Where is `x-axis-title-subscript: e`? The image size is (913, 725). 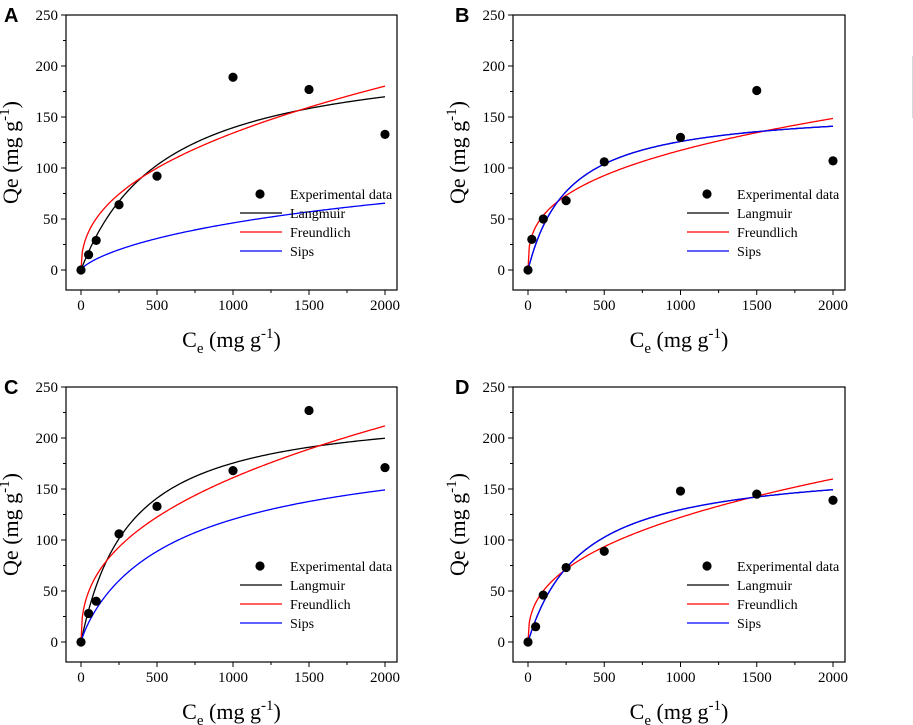 x-axis-title-subscript: e is located at coordinates (647, 719).